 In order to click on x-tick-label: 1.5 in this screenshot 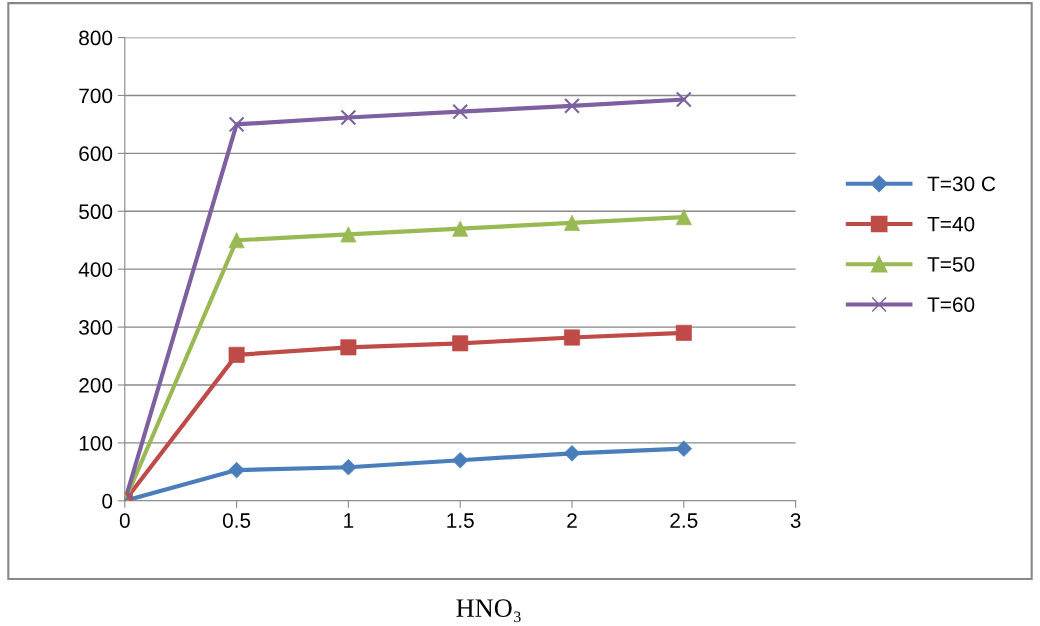, I will do `click(460, 520)`.